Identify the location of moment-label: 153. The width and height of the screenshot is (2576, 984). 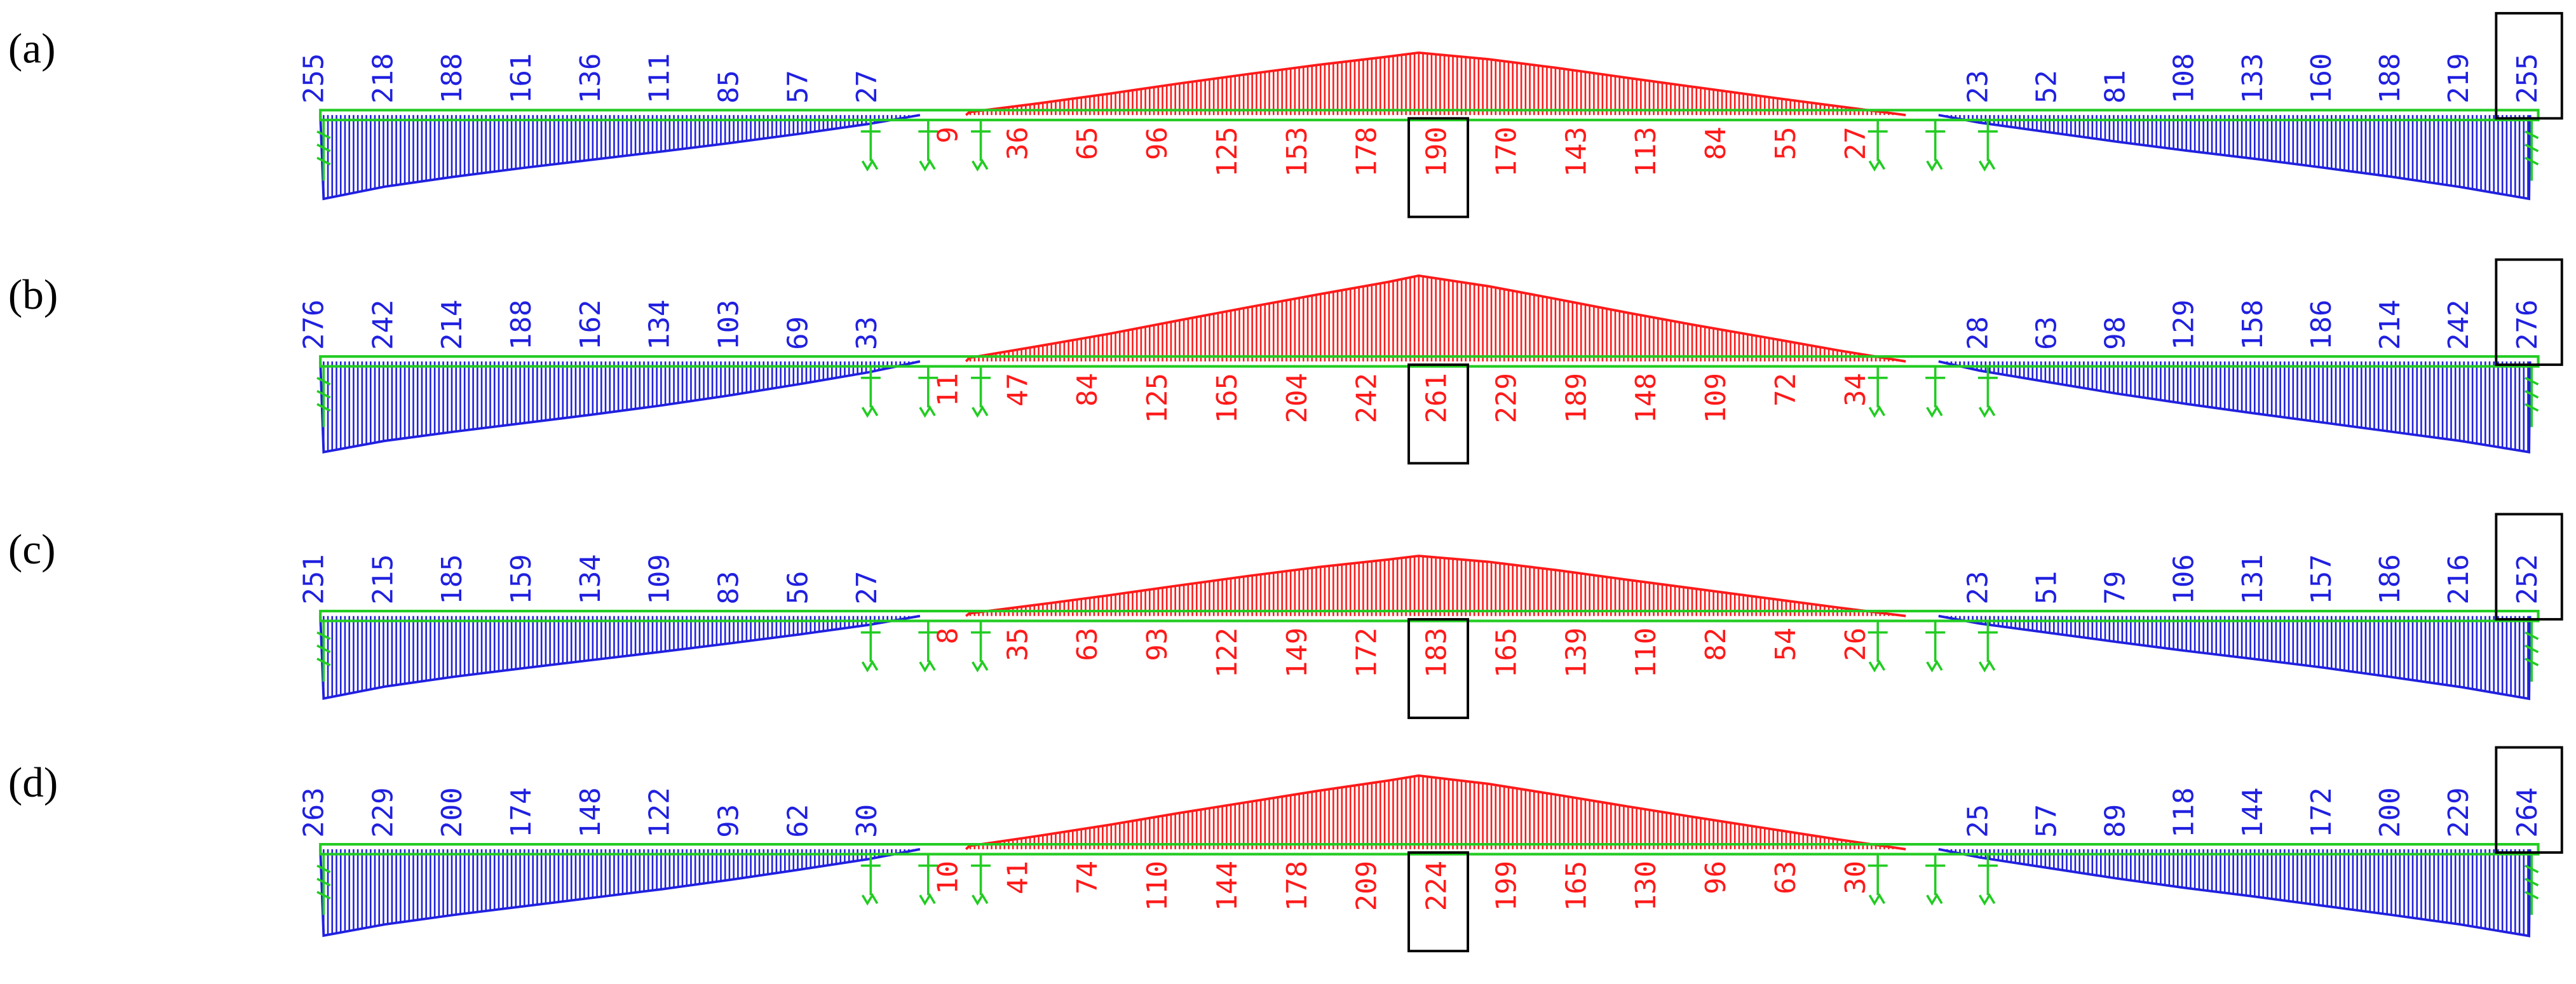
(1297, 151).